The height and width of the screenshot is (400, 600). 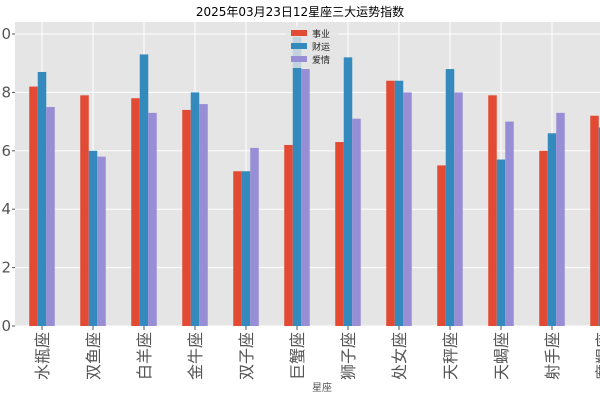 I want to click on bar-爱情-天蝎座, so click(x=509, y=223).